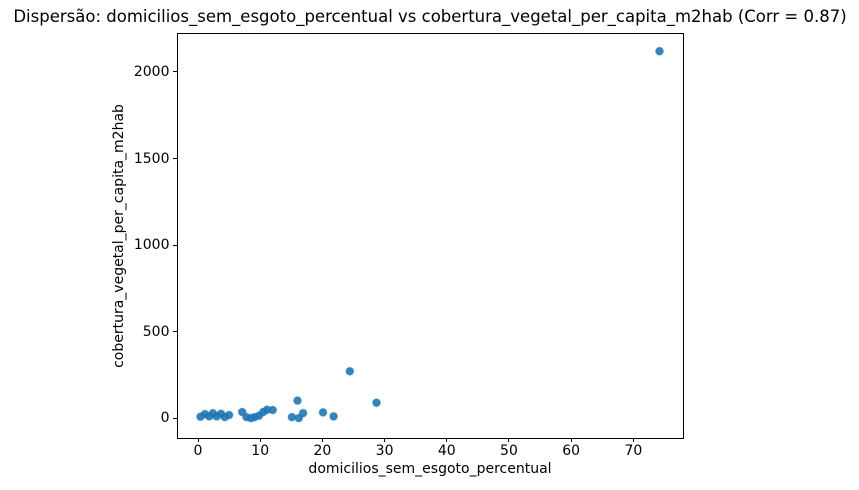 The width and height of the screenshot is (859, 490). Describe the element at coordinates (156, 331) in the screenshot. I see `y-tick-label: 500` at that location.